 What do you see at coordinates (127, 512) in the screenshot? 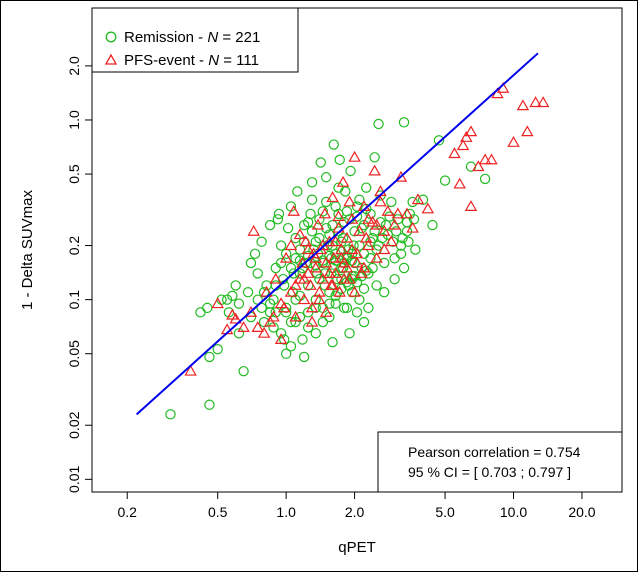
I see `x-tick-label: 0.2` at bounding box center [127, 512].